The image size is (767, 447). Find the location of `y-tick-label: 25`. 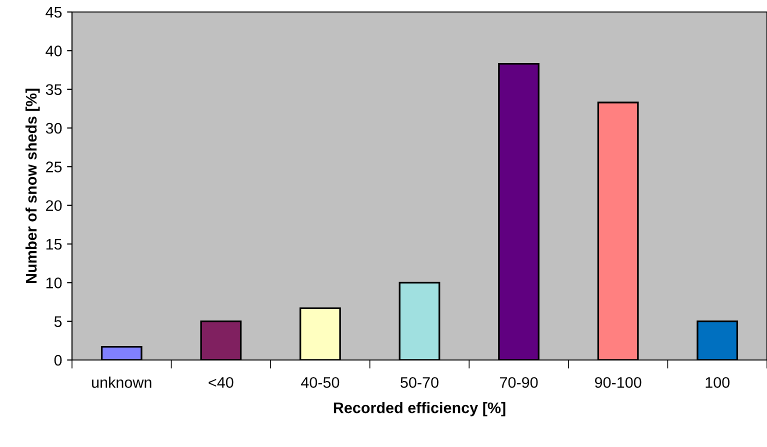

y-tick-label: 25 is located at coordinates (54, 167).